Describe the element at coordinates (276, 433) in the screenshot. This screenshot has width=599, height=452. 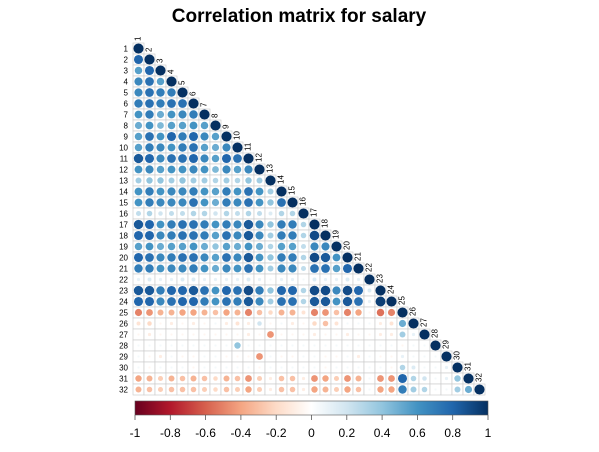
I see `colorbar-tick-label: -0.2` at that location.